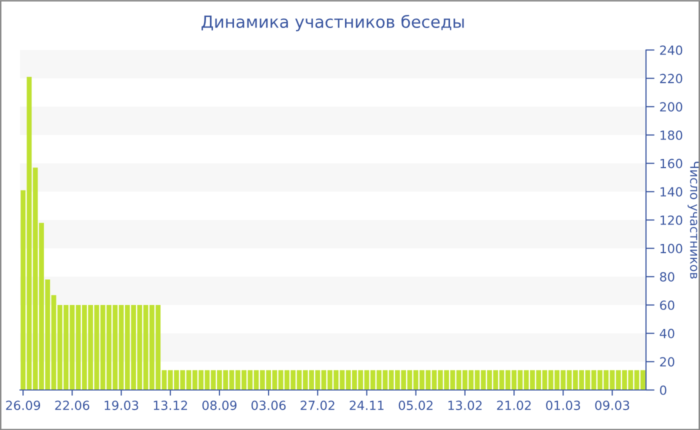 The image size is (700, 430). Describe the element at coordinates (317, 405) in the screenshot. I see `x-tick-label: 27.02` at that location.